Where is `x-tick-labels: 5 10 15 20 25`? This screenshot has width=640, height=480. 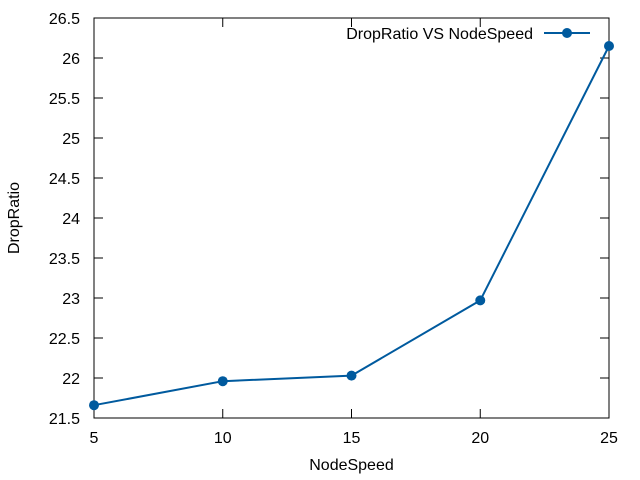 x-tick-labels: 5 10 15 20 25 is located at coordinates (354, 438).